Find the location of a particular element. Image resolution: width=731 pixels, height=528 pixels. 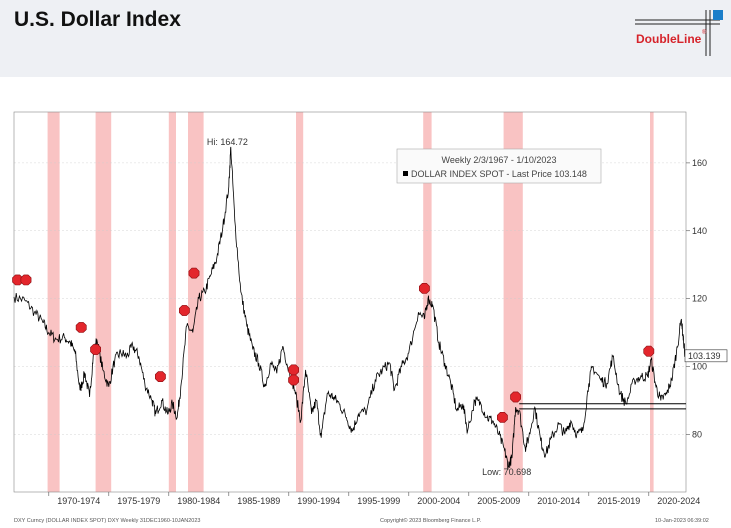

y-tick-label: 80 is located at coordinates (697, 434).